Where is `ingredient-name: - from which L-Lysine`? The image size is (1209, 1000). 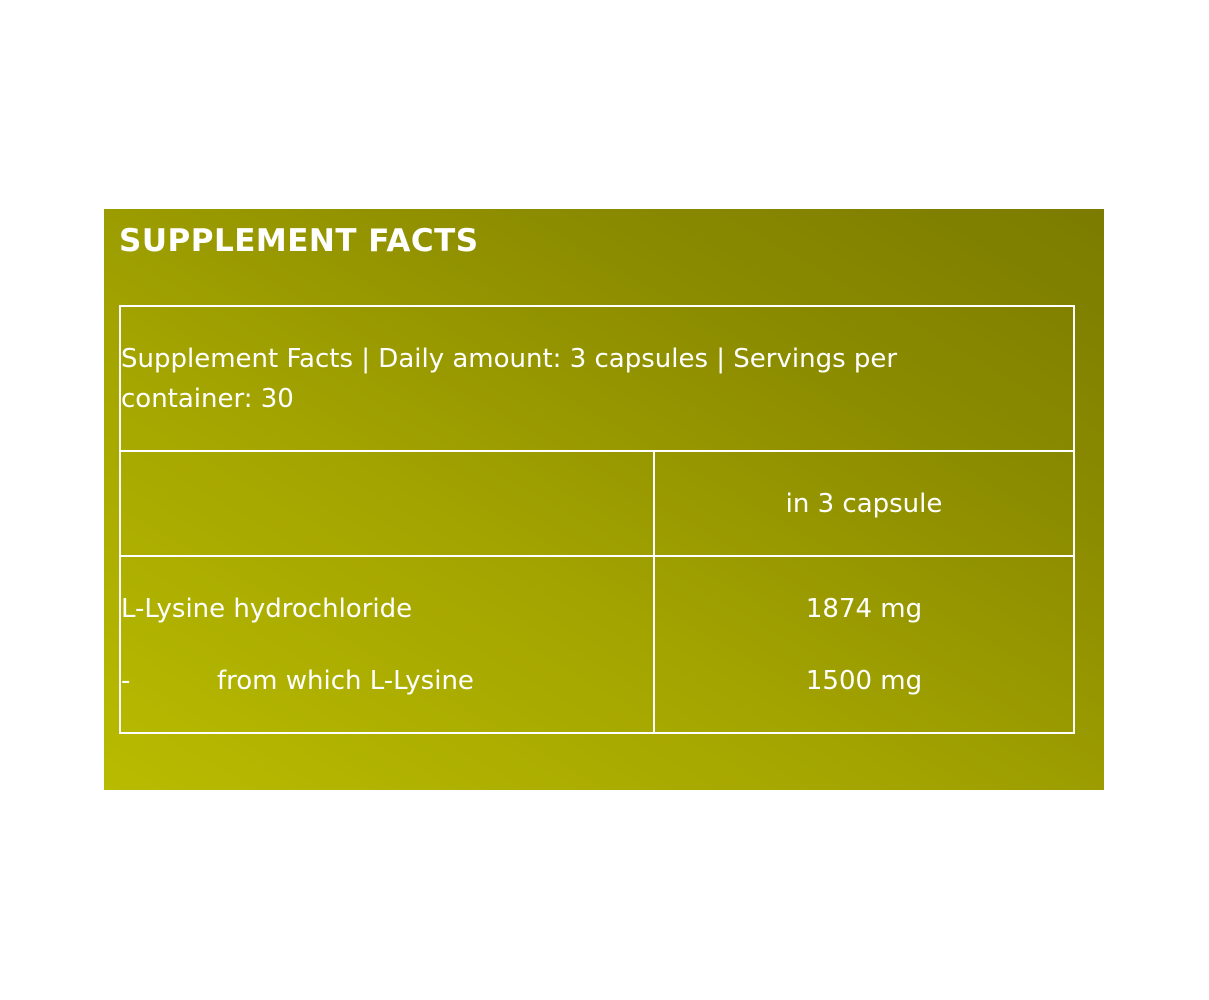
ingredient-name: - from which L-Lysine is located at coordinates (387, 681).